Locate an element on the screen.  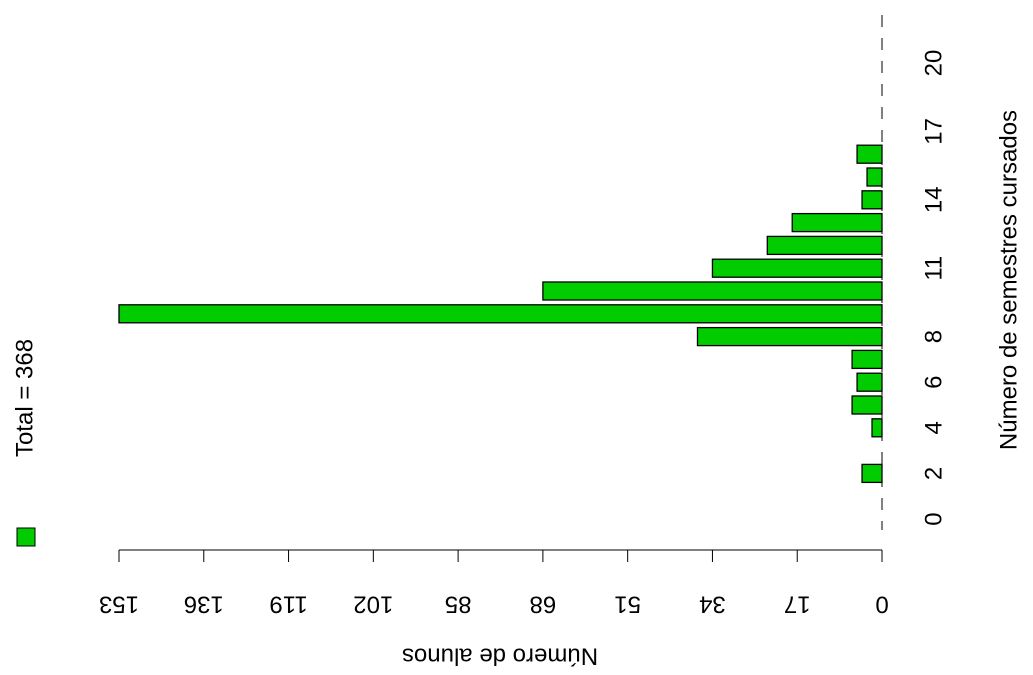
y-tick-label: 4 is located at coordinates (933, 427).